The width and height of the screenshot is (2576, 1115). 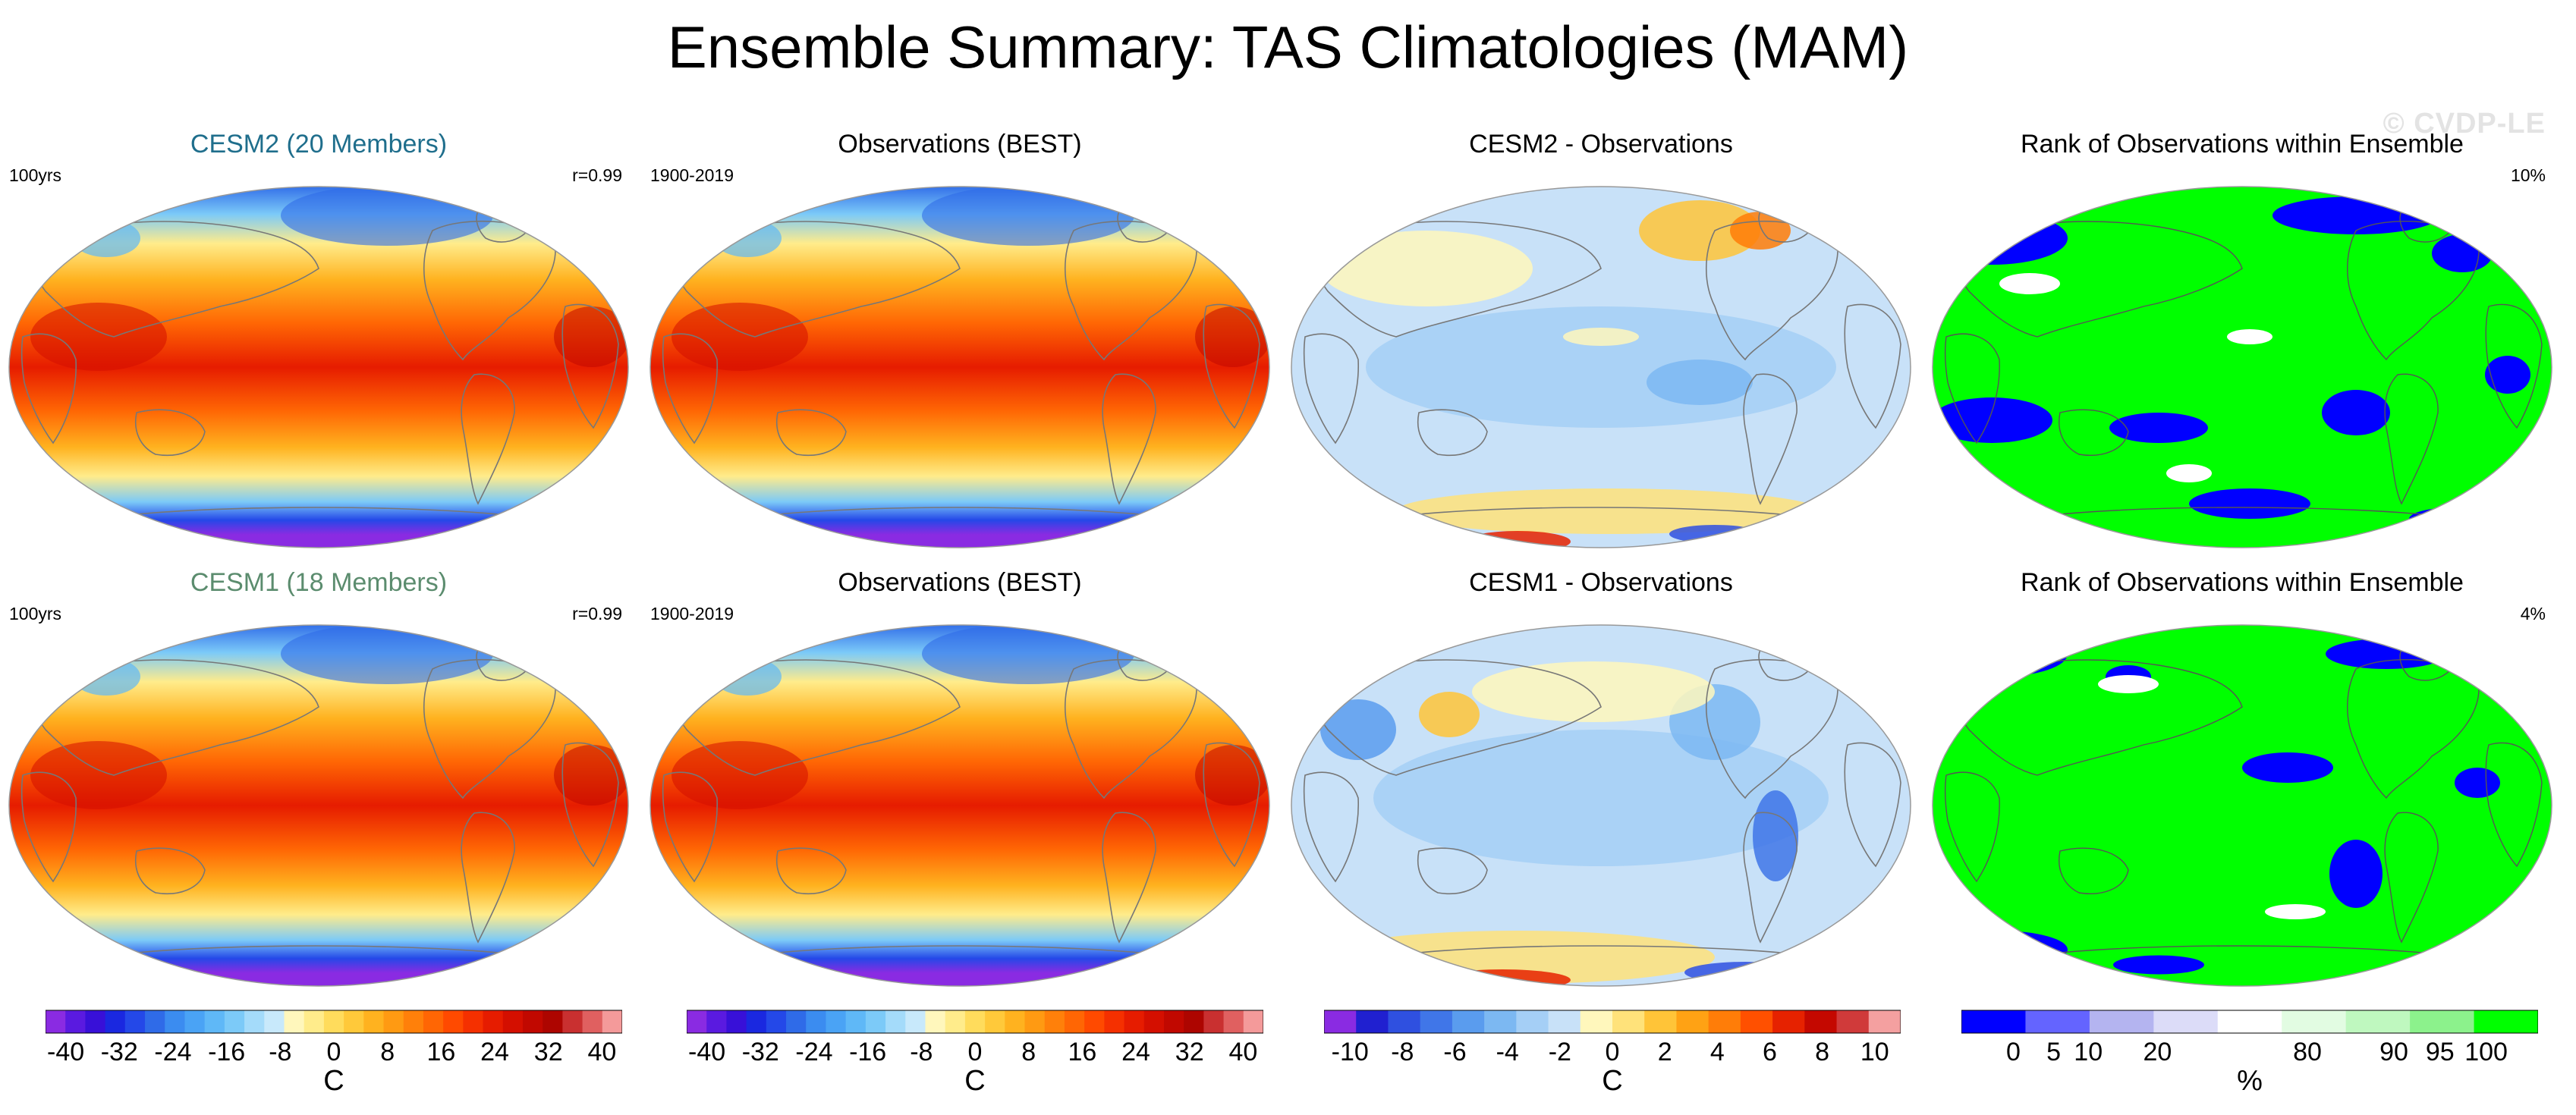 I want to click on map-panel-4: Rank of Observations within Ensemble 10%, so click(x=2242, y=334).